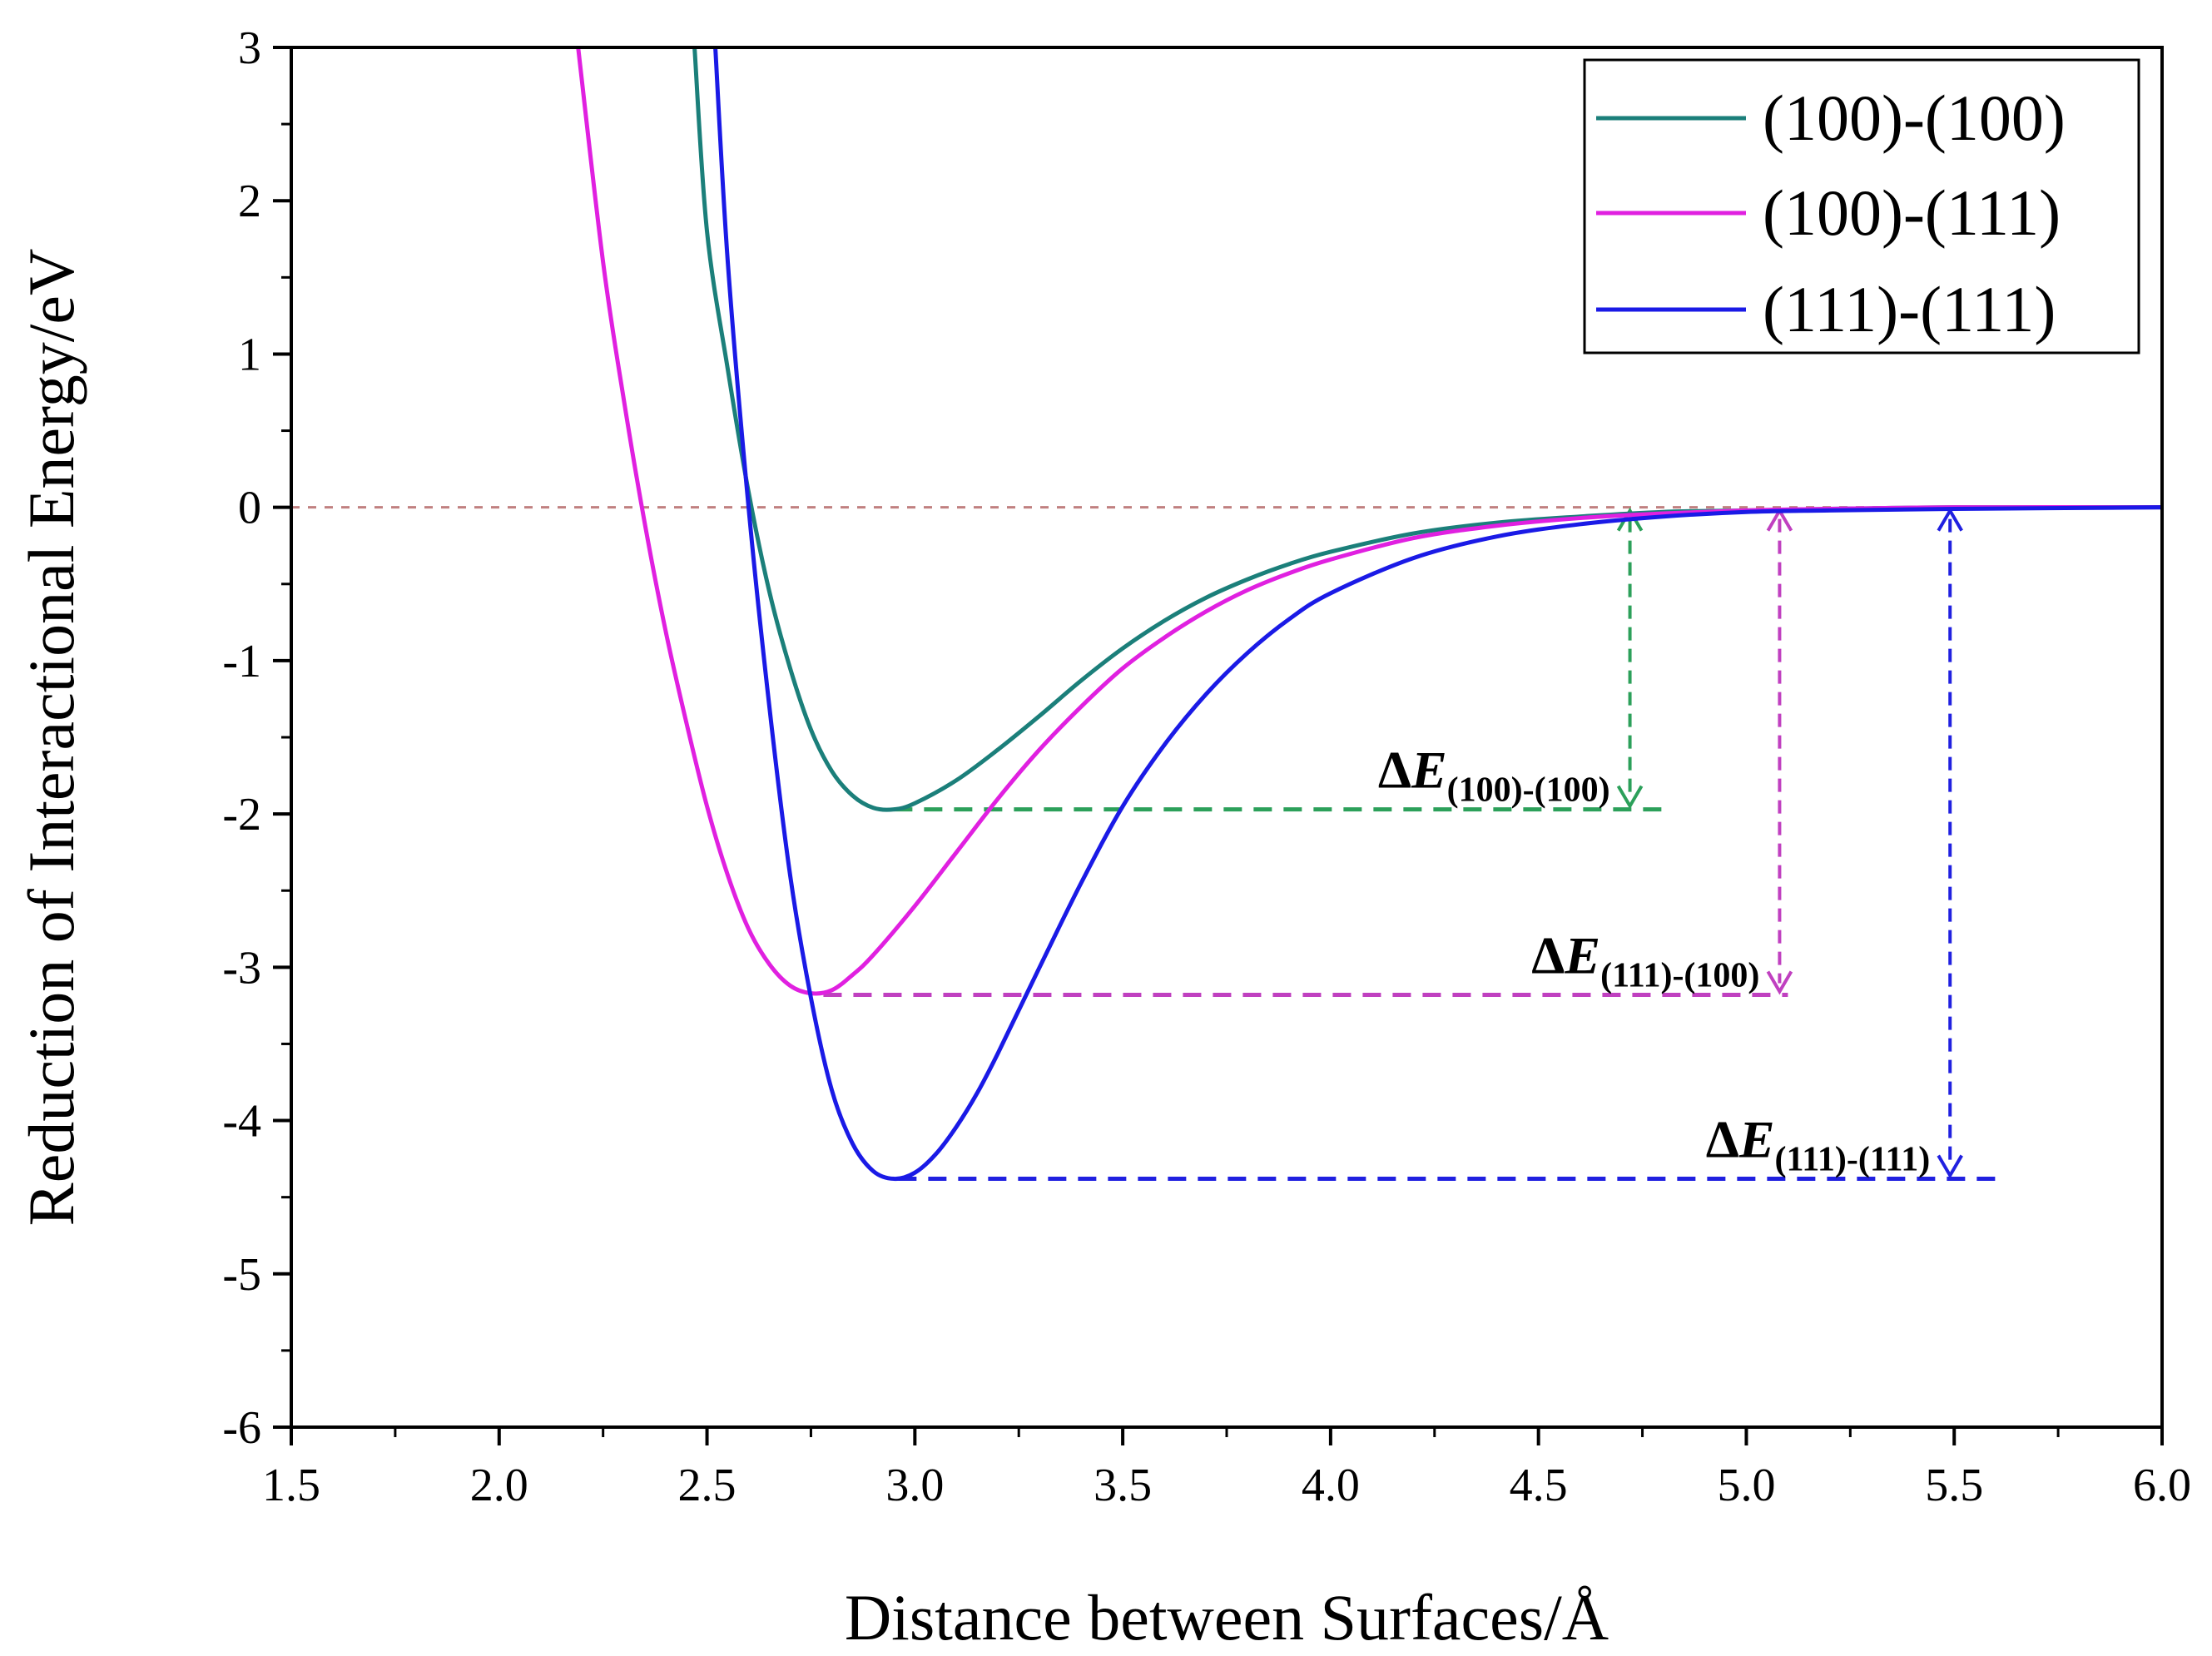 Image resolution: width=2212 pixels, height=1656 pixels. I want to click on x-tick-label: 2.5, so click(708, 1485).